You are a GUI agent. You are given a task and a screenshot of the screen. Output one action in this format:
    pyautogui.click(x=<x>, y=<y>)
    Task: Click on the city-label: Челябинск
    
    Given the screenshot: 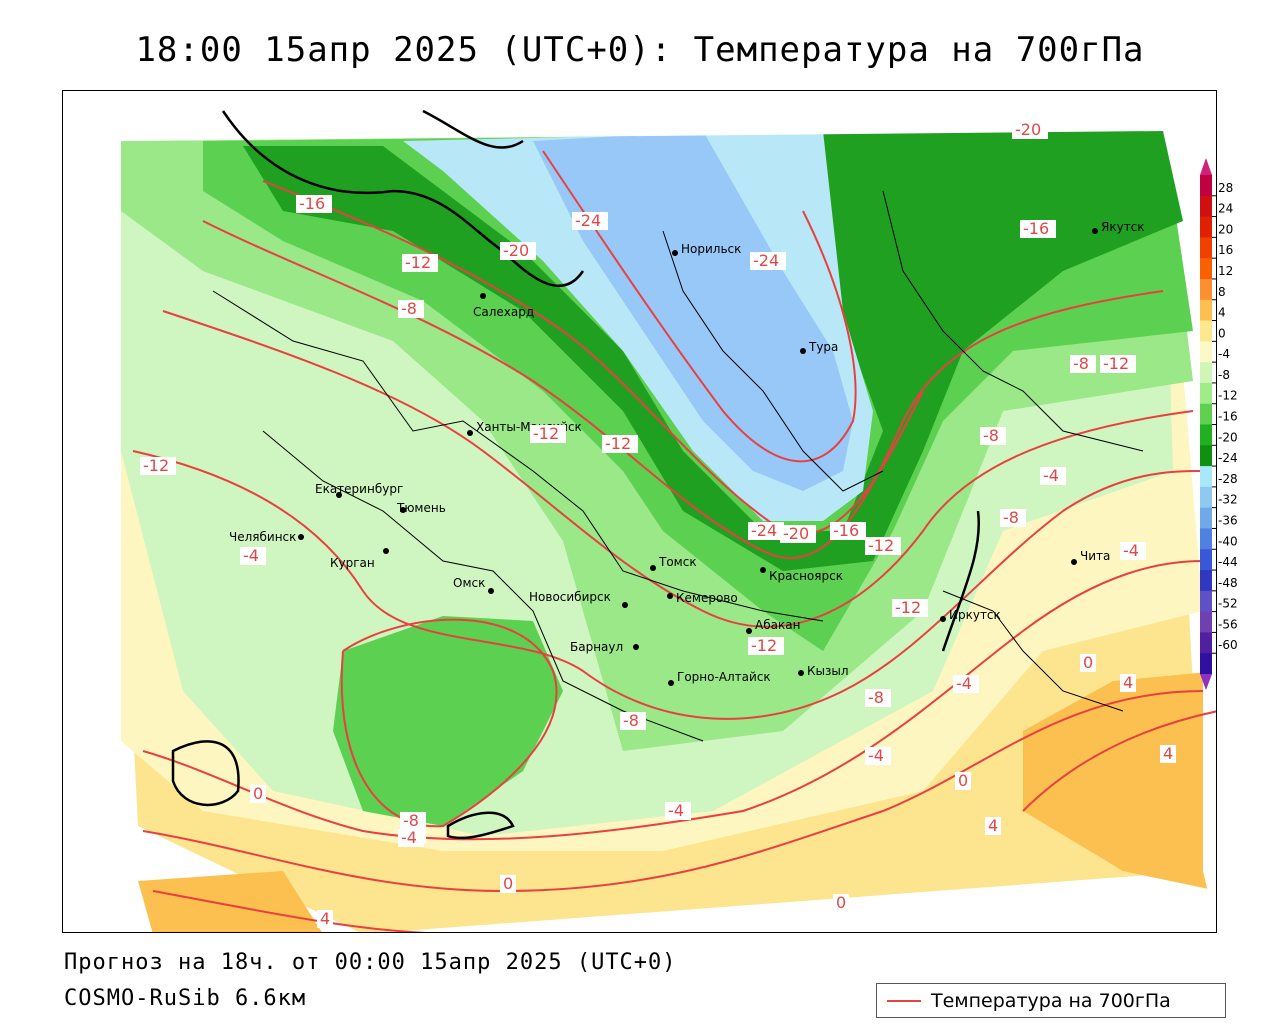 What is the action you would take?
    pyautogui.click(x=262, y=537)
    